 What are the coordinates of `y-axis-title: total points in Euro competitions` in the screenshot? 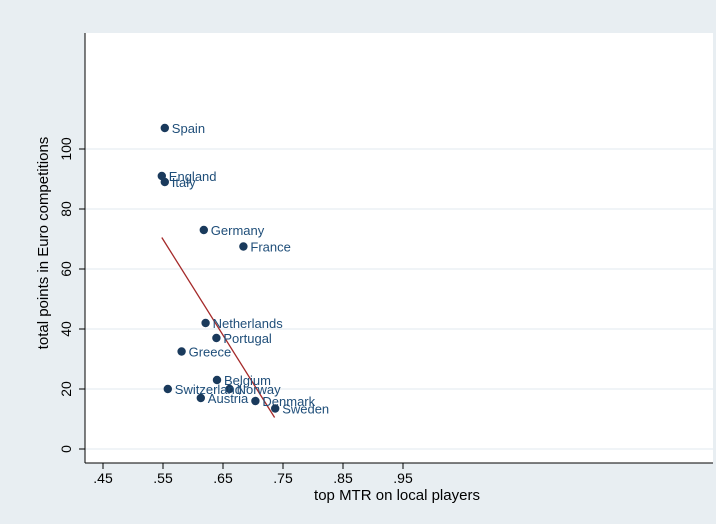 It's located at (43, 243).